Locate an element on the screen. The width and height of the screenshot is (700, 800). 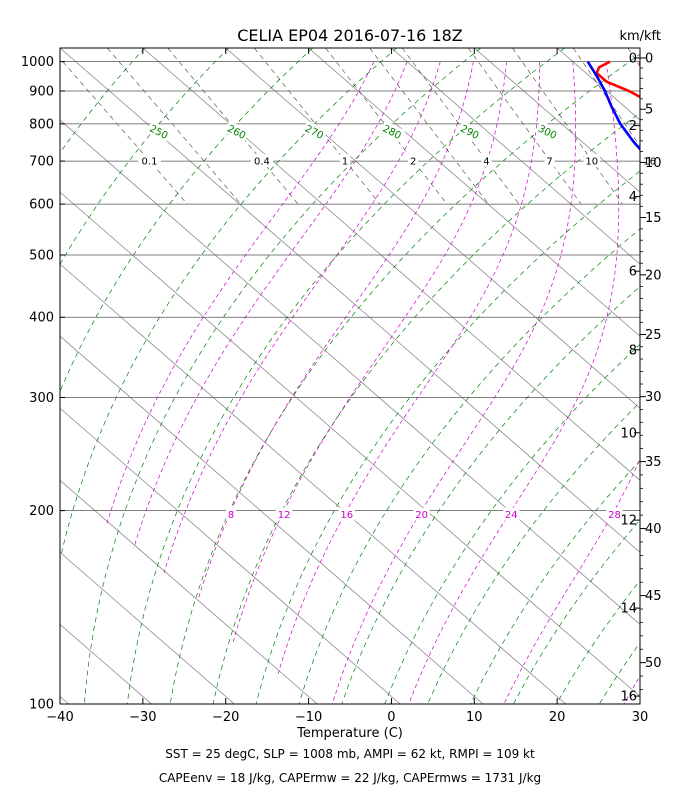
kft-tick-label: 40 is located at coordinates (653, 529).